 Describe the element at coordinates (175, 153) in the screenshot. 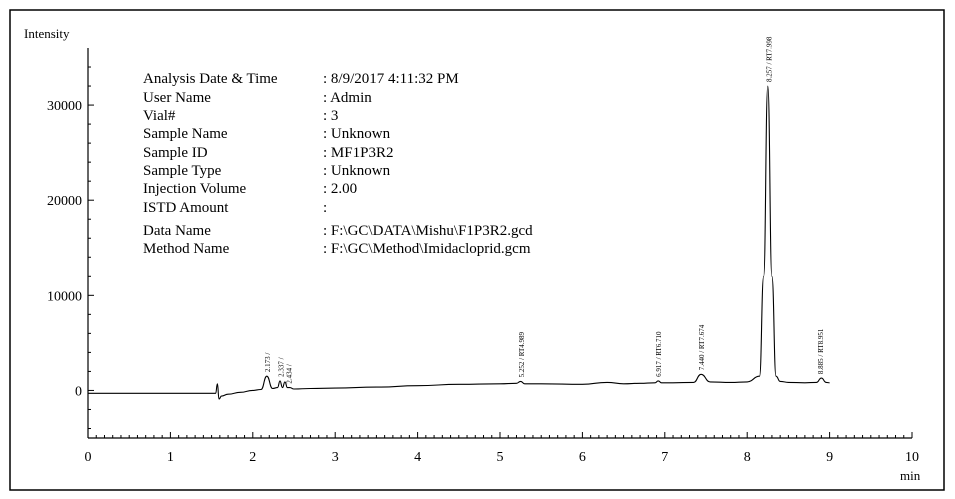

I see `info-label-sample-id: Sample ID` at that location.